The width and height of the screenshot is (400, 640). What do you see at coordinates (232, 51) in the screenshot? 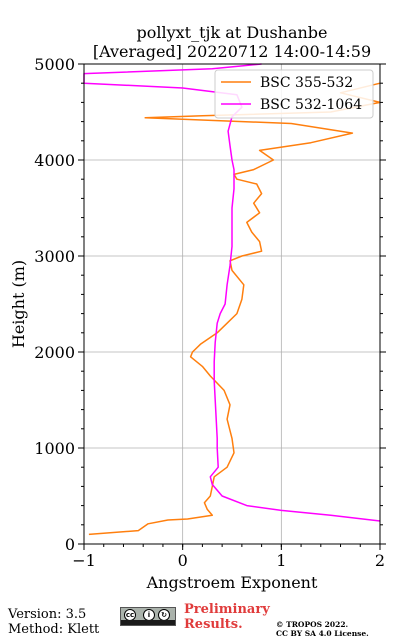
I see `chart-subtitle: [Averaged] 20220712 14:00-14:59` at bounding box center [232, 51].